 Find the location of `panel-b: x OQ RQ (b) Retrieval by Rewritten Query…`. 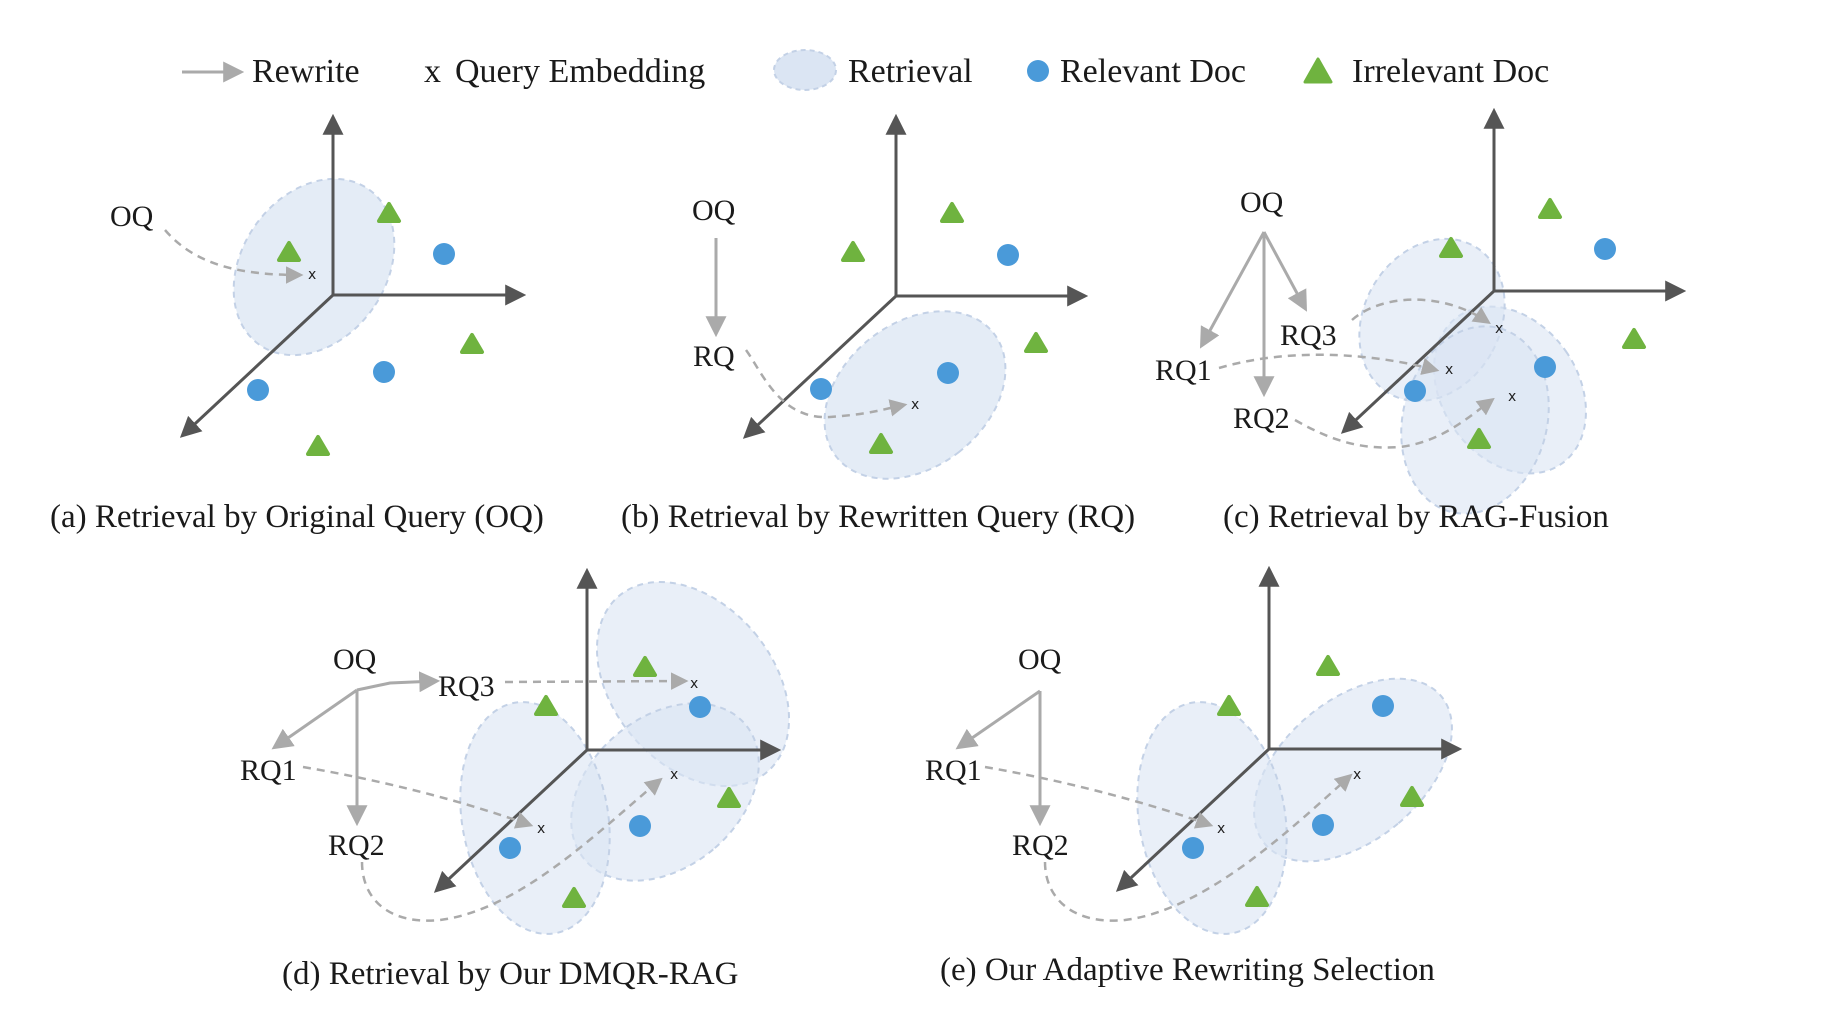

panel-b: x OQ RQ (b) Retrieval by Rewritten Query… is located at coordinates (878, 324).